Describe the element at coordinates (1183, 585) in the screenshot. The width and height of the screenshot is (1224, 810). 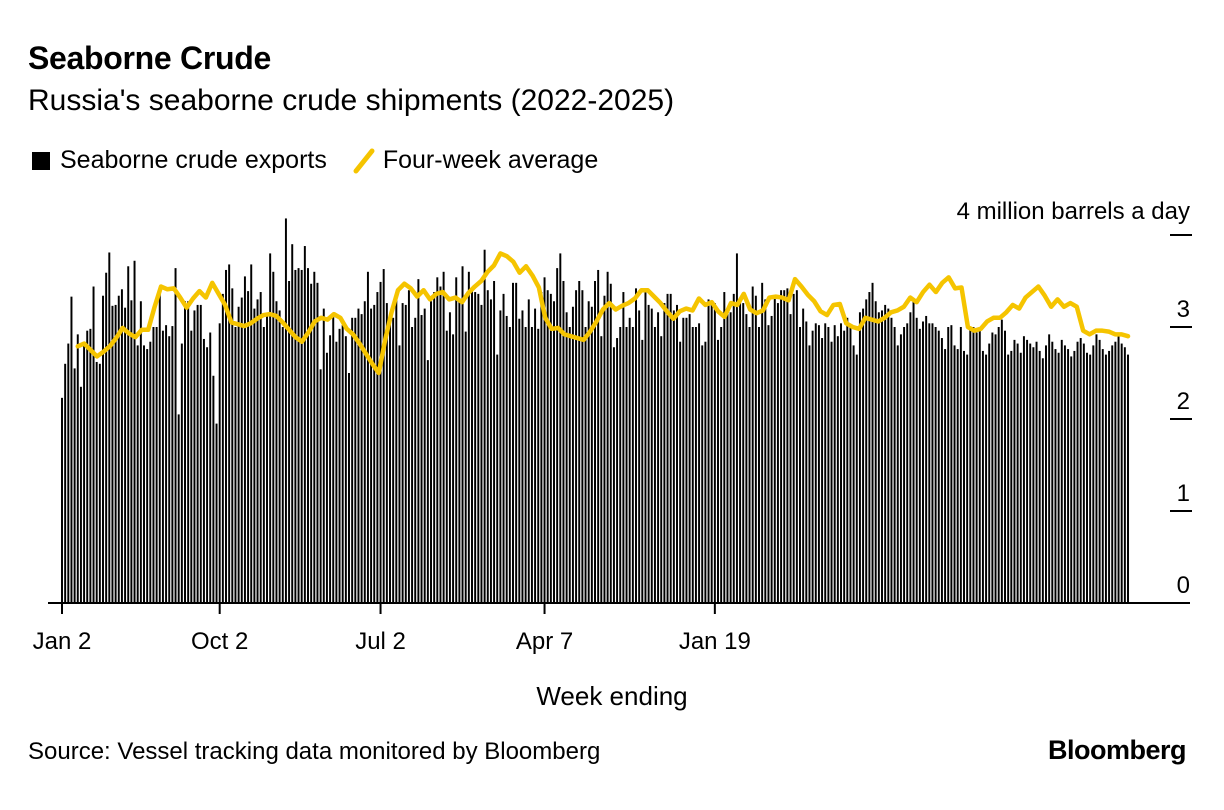
I see `y-tick-label: 0` at that location.